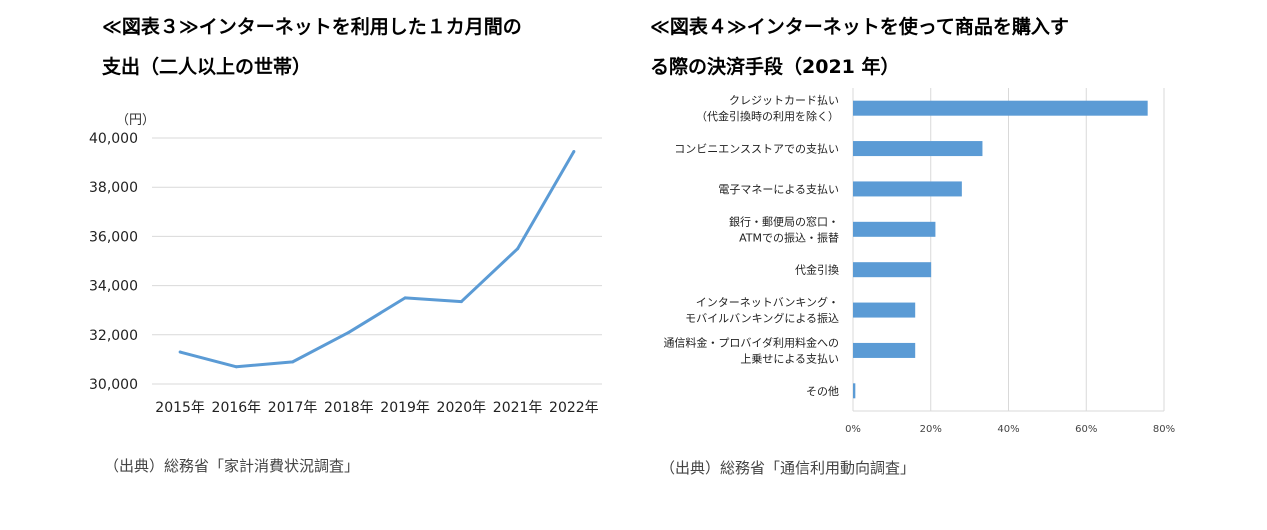  I want to click on x-tick-label: 2016年, so click(237, 408).